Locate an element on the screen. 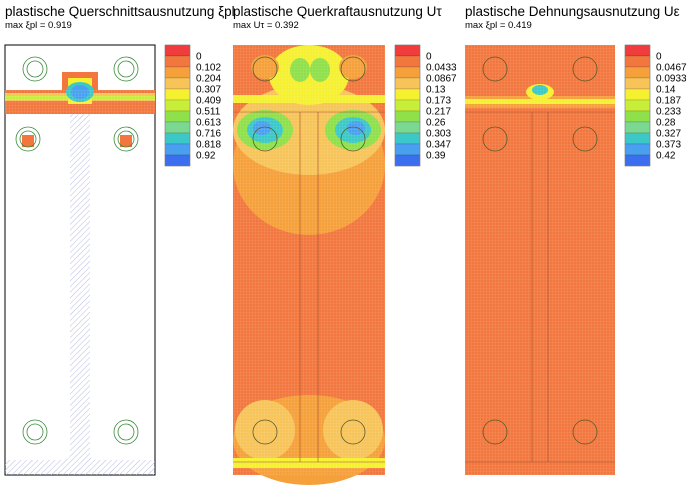 This screenshot has height=485, width=690. legend-label: 0.818 is located at coordinates (208, 145).